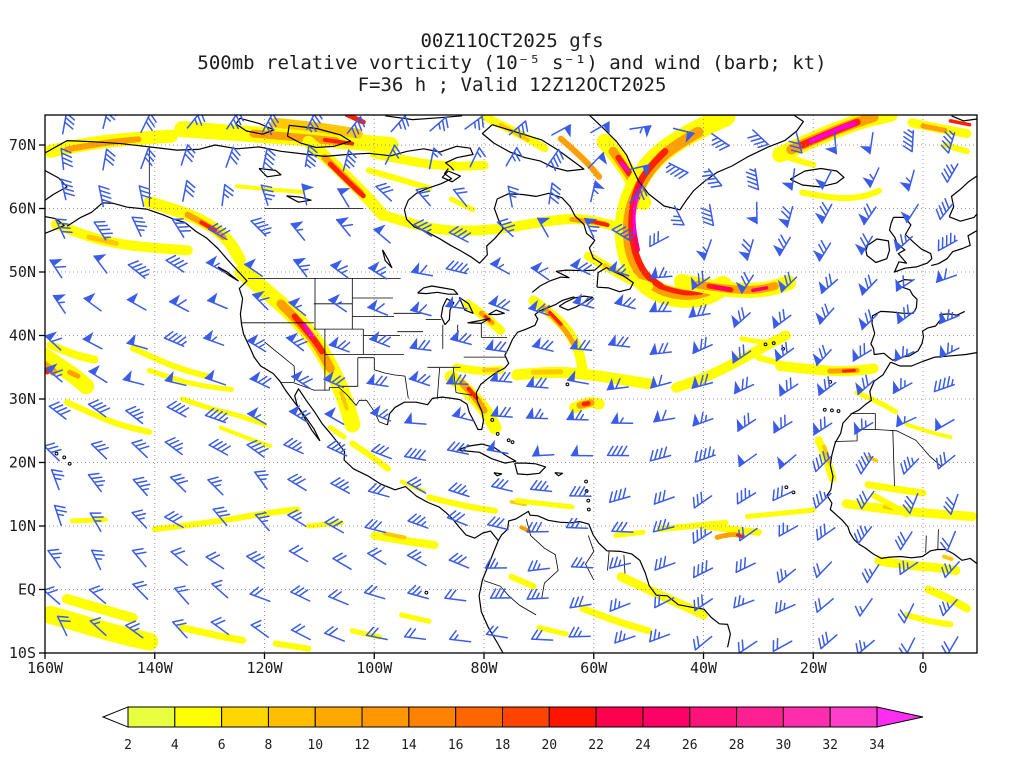 Image resolution: width=1024 pixels, height=768 pixels. What do you see at coordinates (512, 85) in the screenshot?
I see `title-line-valid: F=36 h ; Valid 12Z12OCT2025` at bounding box center [512, 85].